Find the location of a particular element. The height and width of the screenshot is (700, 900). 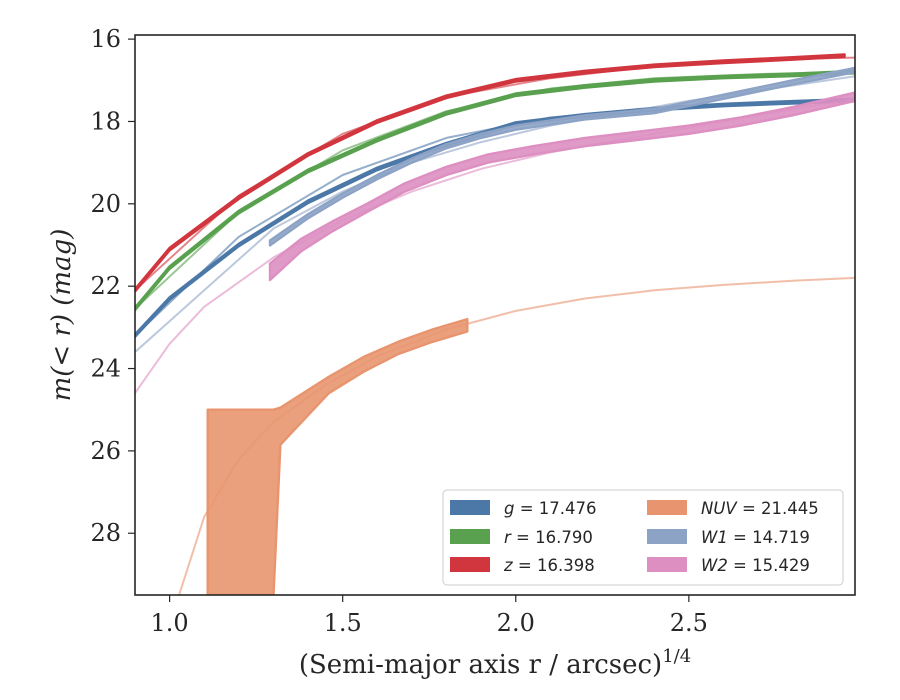

y-tick-label: 20 is located at coordinates (105, 204).